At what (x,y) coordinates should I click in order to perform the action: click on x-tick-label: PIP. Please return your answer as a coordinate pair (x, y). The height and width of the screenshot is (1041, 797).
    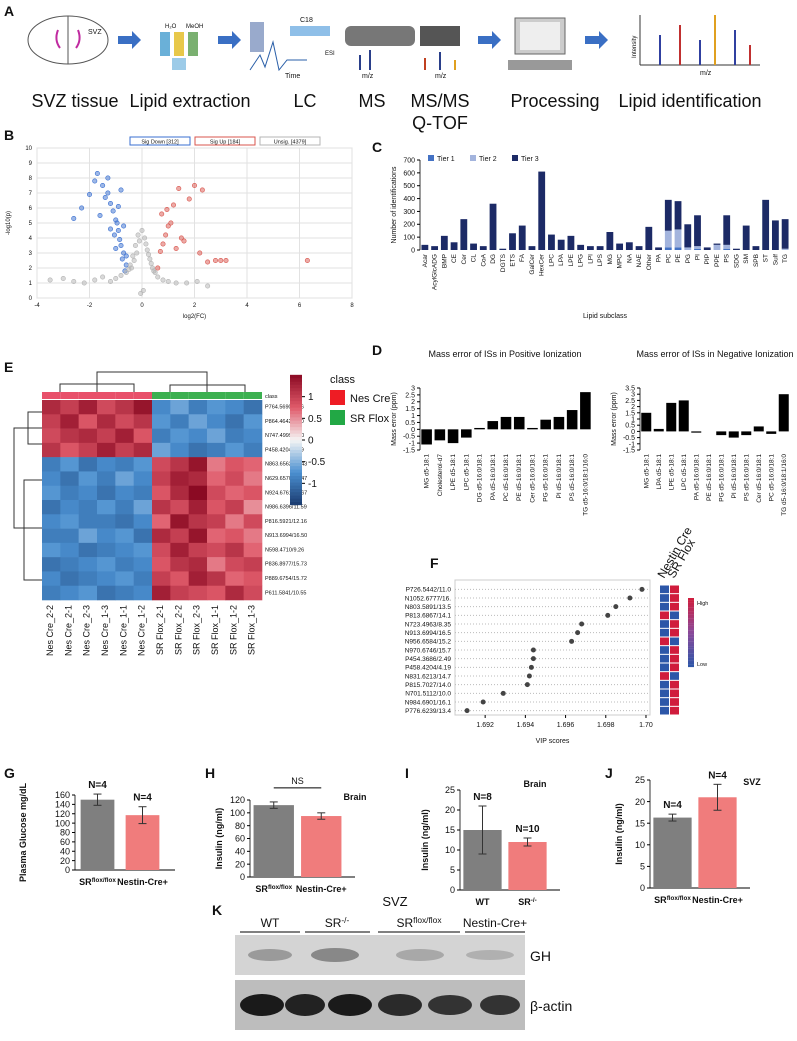
    Looking at the image, I should click on (707, 259).